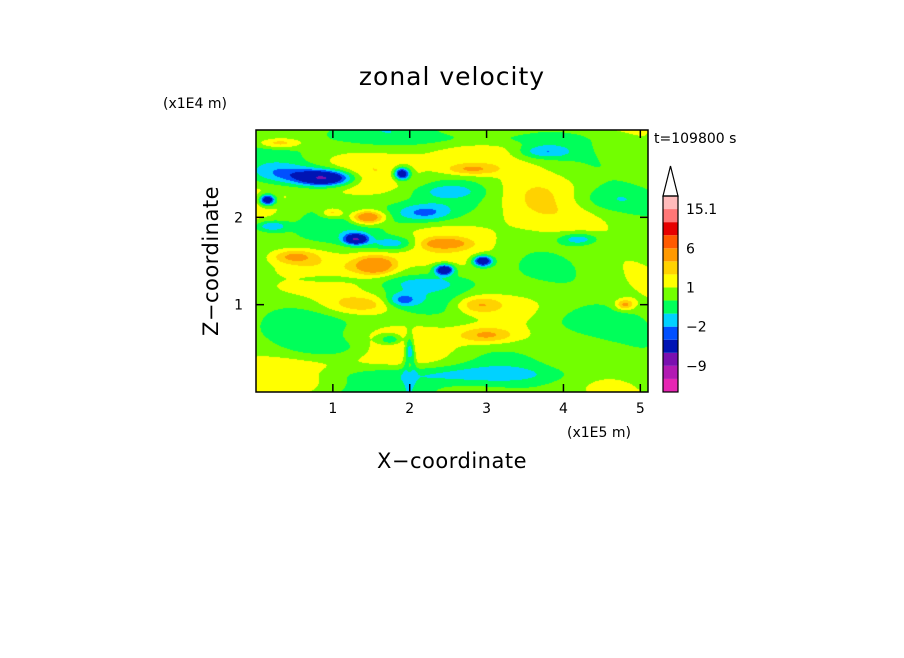 This screenshot has height=658, width=904. Describe the element at coordinates (690, 249) in the screenshot. I see `colorbar-tick-label: 6` at that location.